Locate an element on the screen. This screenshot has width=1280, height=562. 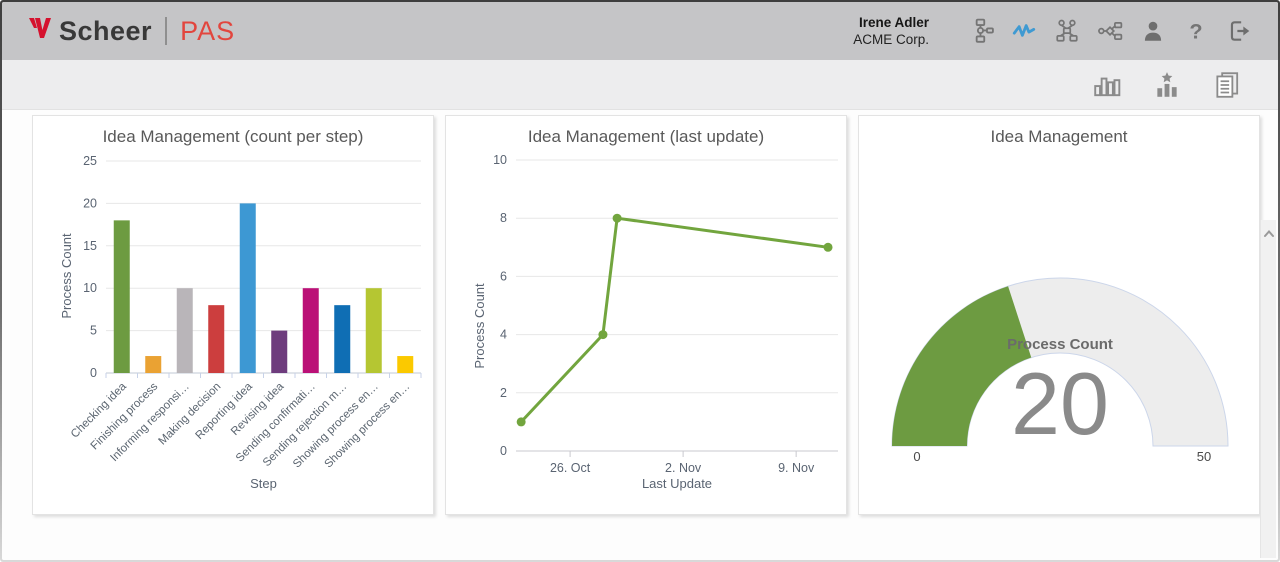
bar-chart-icon is located at coordinates (1107, 85).